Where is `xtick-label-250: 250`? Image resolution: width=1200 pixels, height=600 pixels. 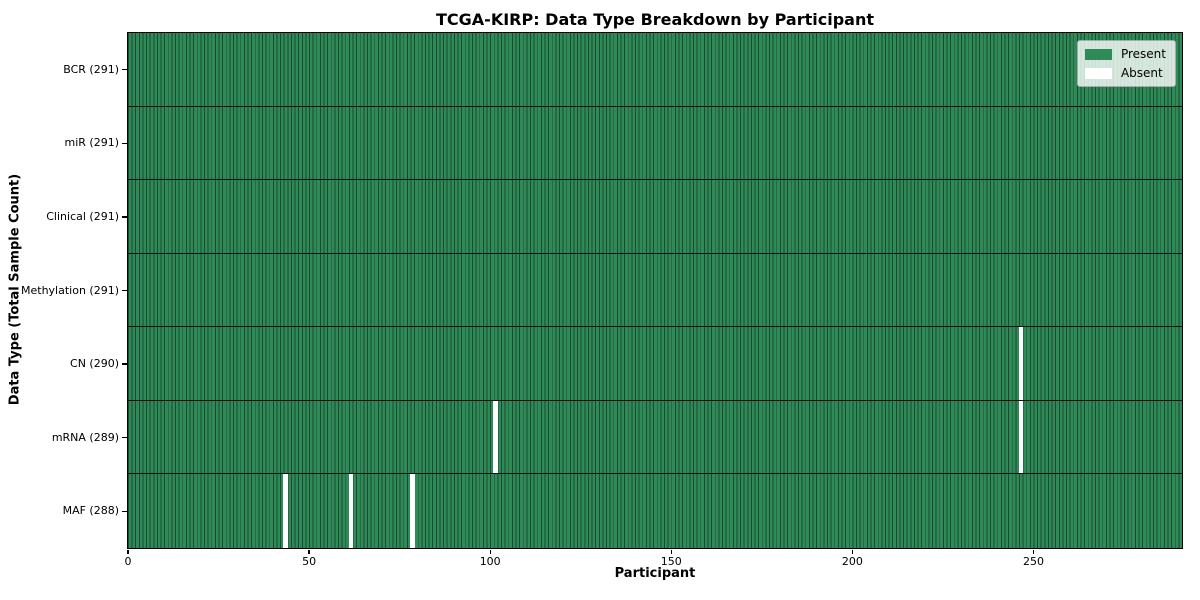
xtick-label-250: 250 is located at coordinates (1033, 561).